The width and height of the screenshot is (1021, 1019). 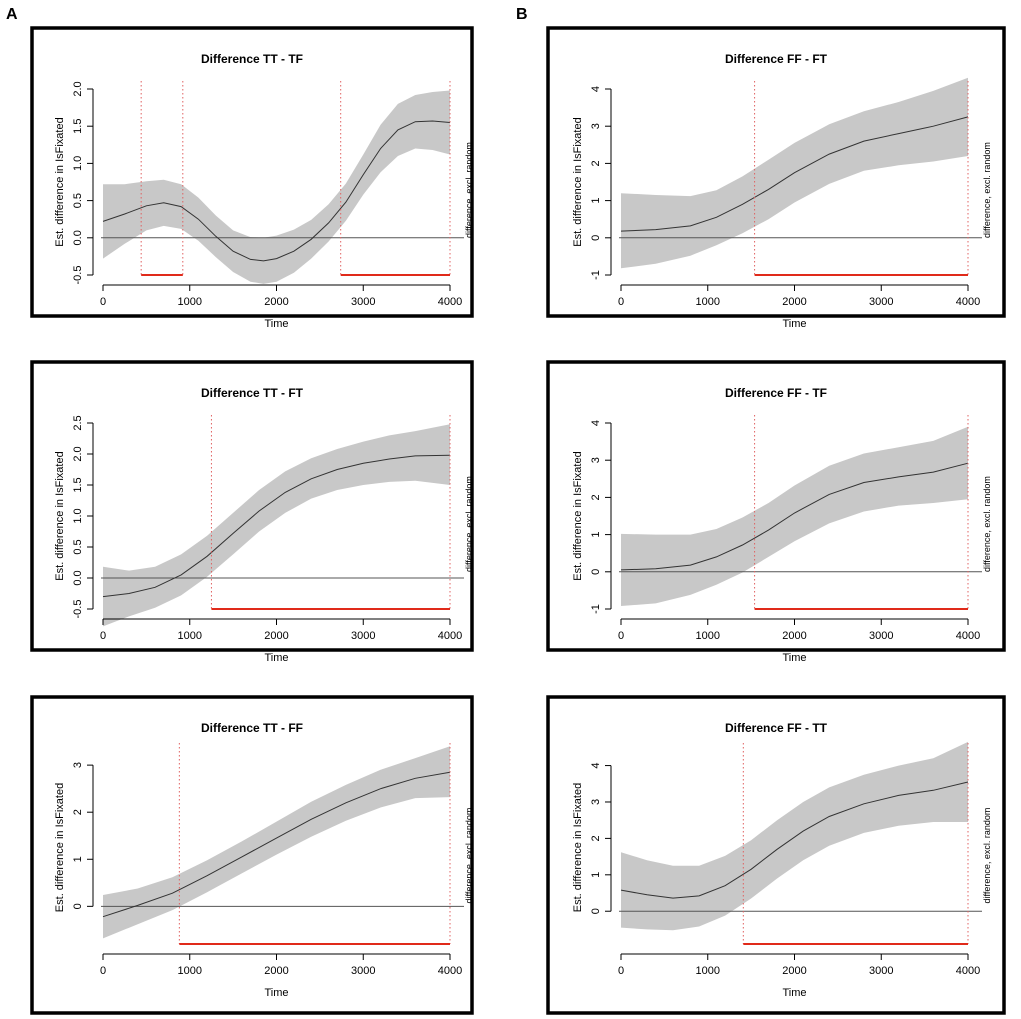 I want to click on chart-title: Difference FF - TF, so click(x=776, y=393).